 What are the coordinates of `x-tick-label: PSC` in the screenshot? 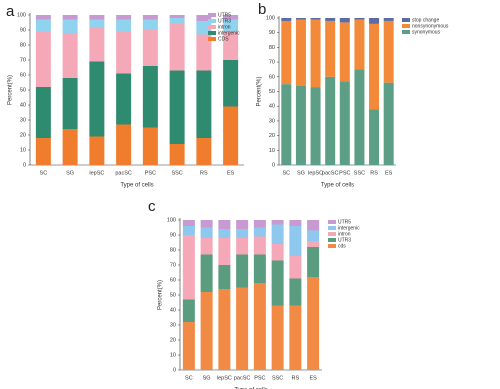 It's located at (344, 173).